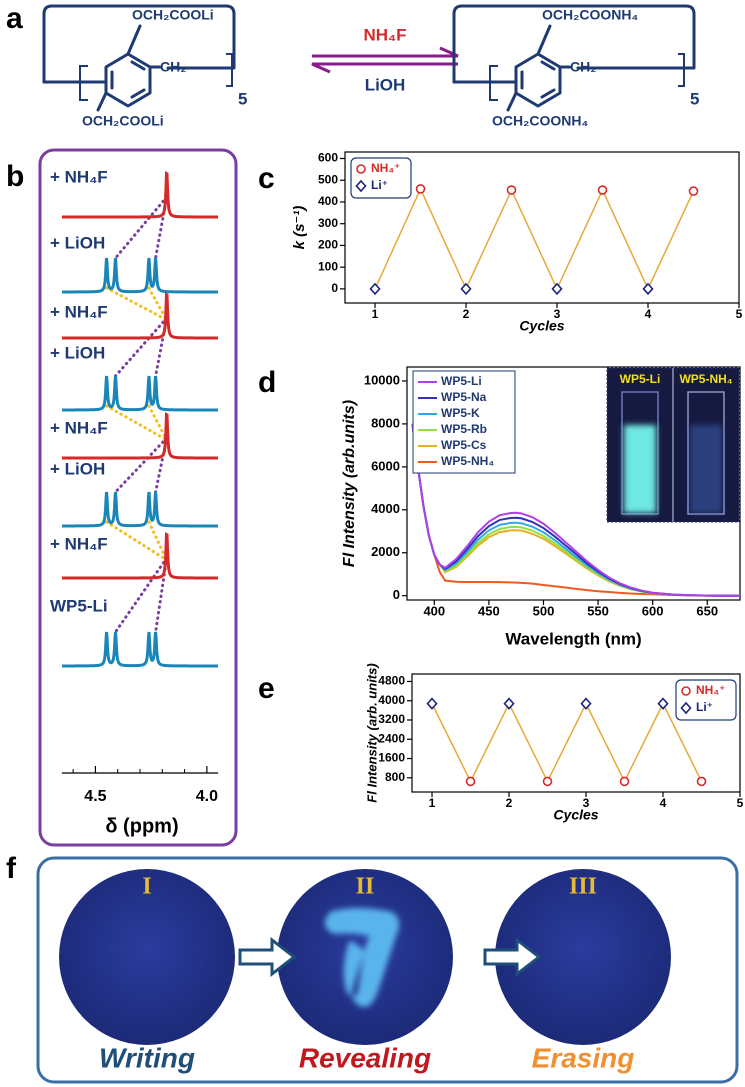 Image resolution: width=745 pixels, height=1087 pixels. Describe the element at coordinates (740, 803) in the screenshot. I see `x-tick-label: 5` at that location.